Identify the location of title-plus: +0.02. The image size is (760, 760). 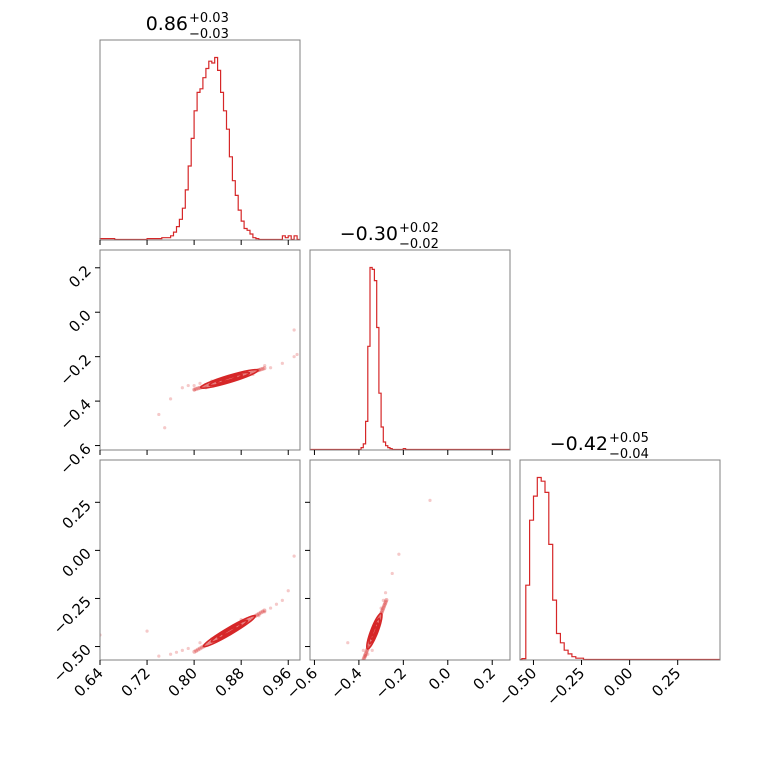
(419, 228).